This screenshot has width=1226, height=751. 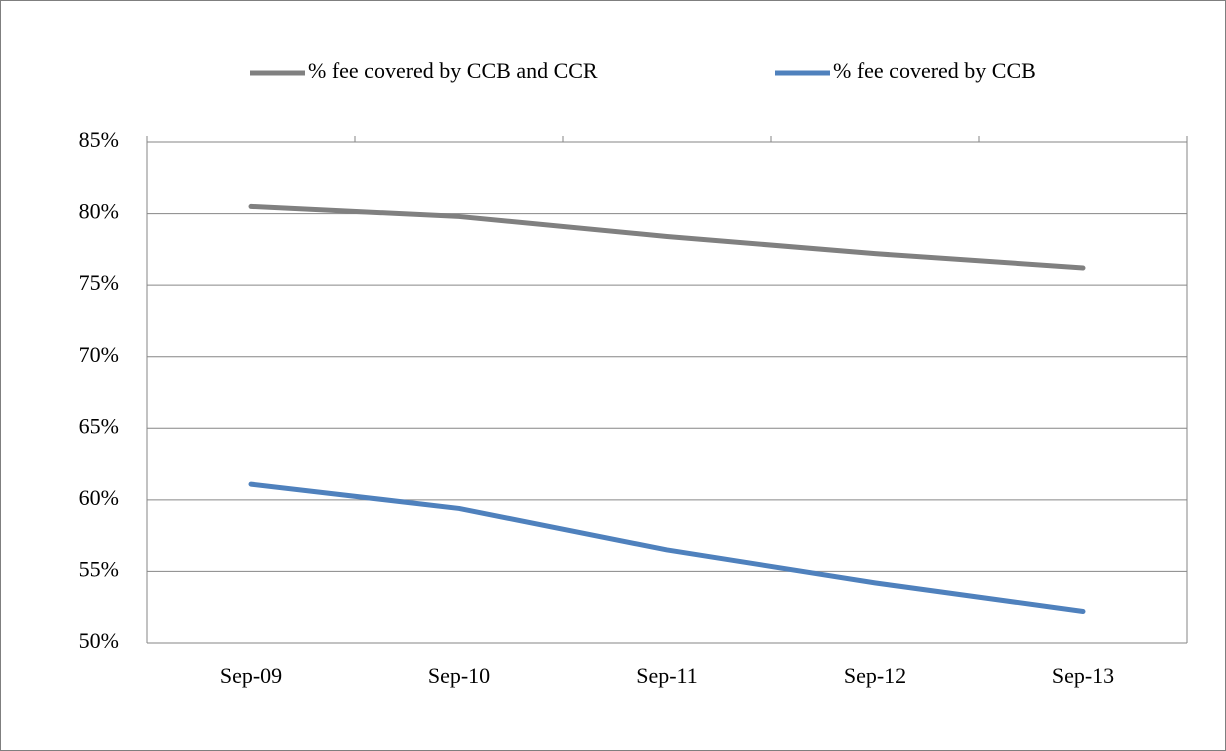 What do you see at coordinates (99, 497) in the screenshot?
I see `y-tick-label: 60%` at bounding box center [99, 497].